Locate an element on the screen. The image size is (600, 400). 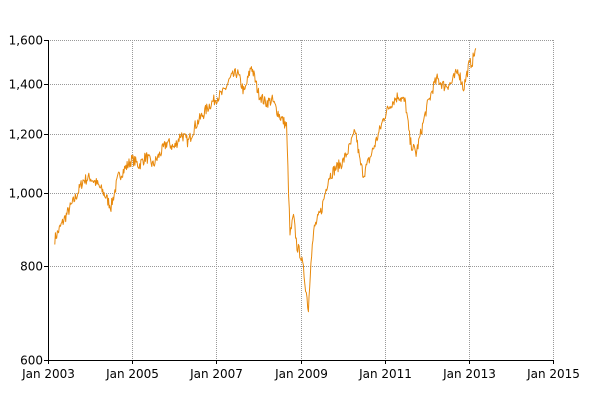
x-tick-label: Jan 2007 is located at coordinates (216, 374).